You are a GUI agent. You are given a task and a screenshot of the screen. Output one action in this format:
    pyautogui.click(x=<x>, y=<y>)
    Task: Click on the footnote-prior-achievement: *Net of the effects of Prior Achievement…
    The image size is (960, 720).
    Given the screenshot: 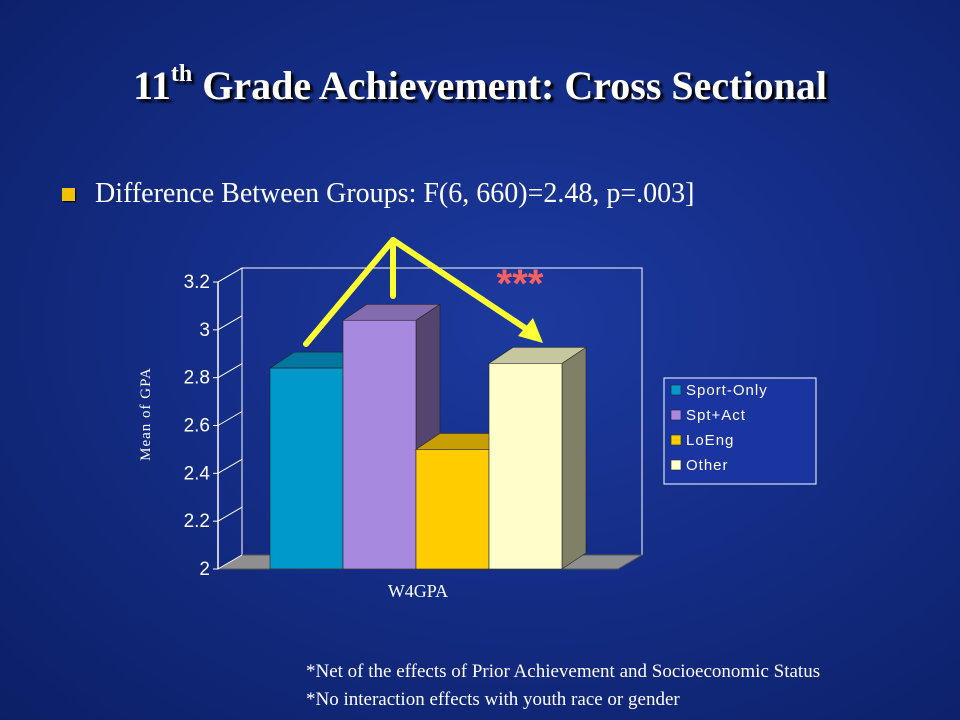 What is the action you would take?
    pyautogui.click(x=563, y=671)
    